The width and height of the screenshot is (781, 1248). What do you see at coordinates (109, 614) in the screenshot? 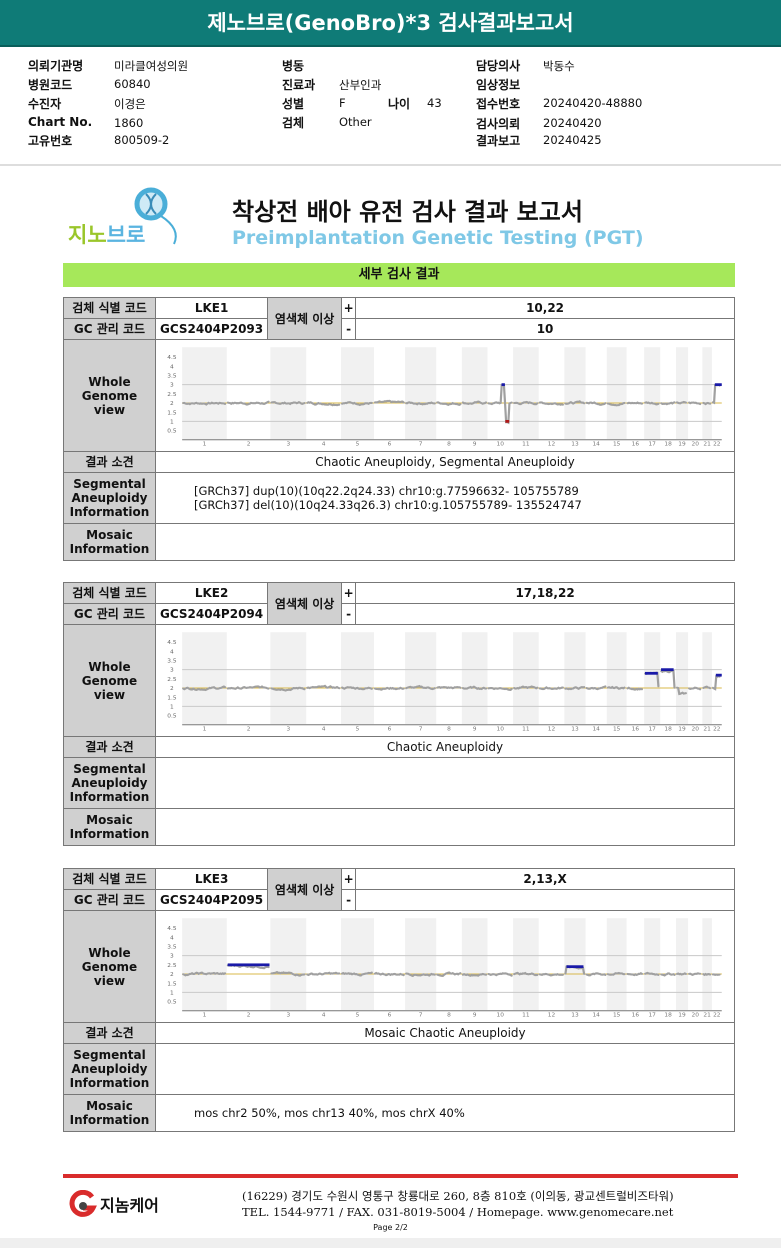
I see `gc-code-label: GC 관리 코드` at bounding box center [109, 614].